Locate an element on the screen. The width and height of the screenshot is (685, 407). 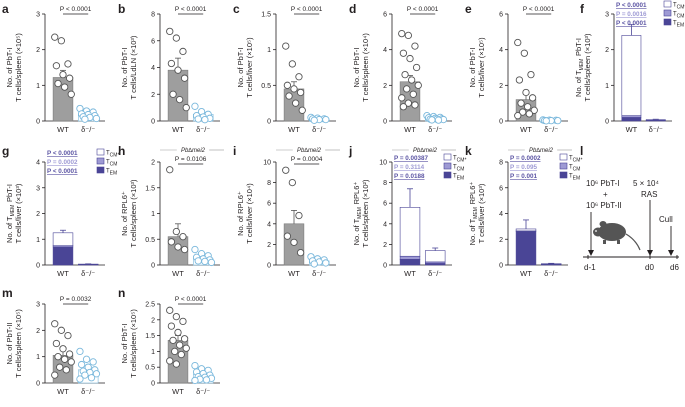
schematic-parasite: RAS is located at coordinates (649, 194).